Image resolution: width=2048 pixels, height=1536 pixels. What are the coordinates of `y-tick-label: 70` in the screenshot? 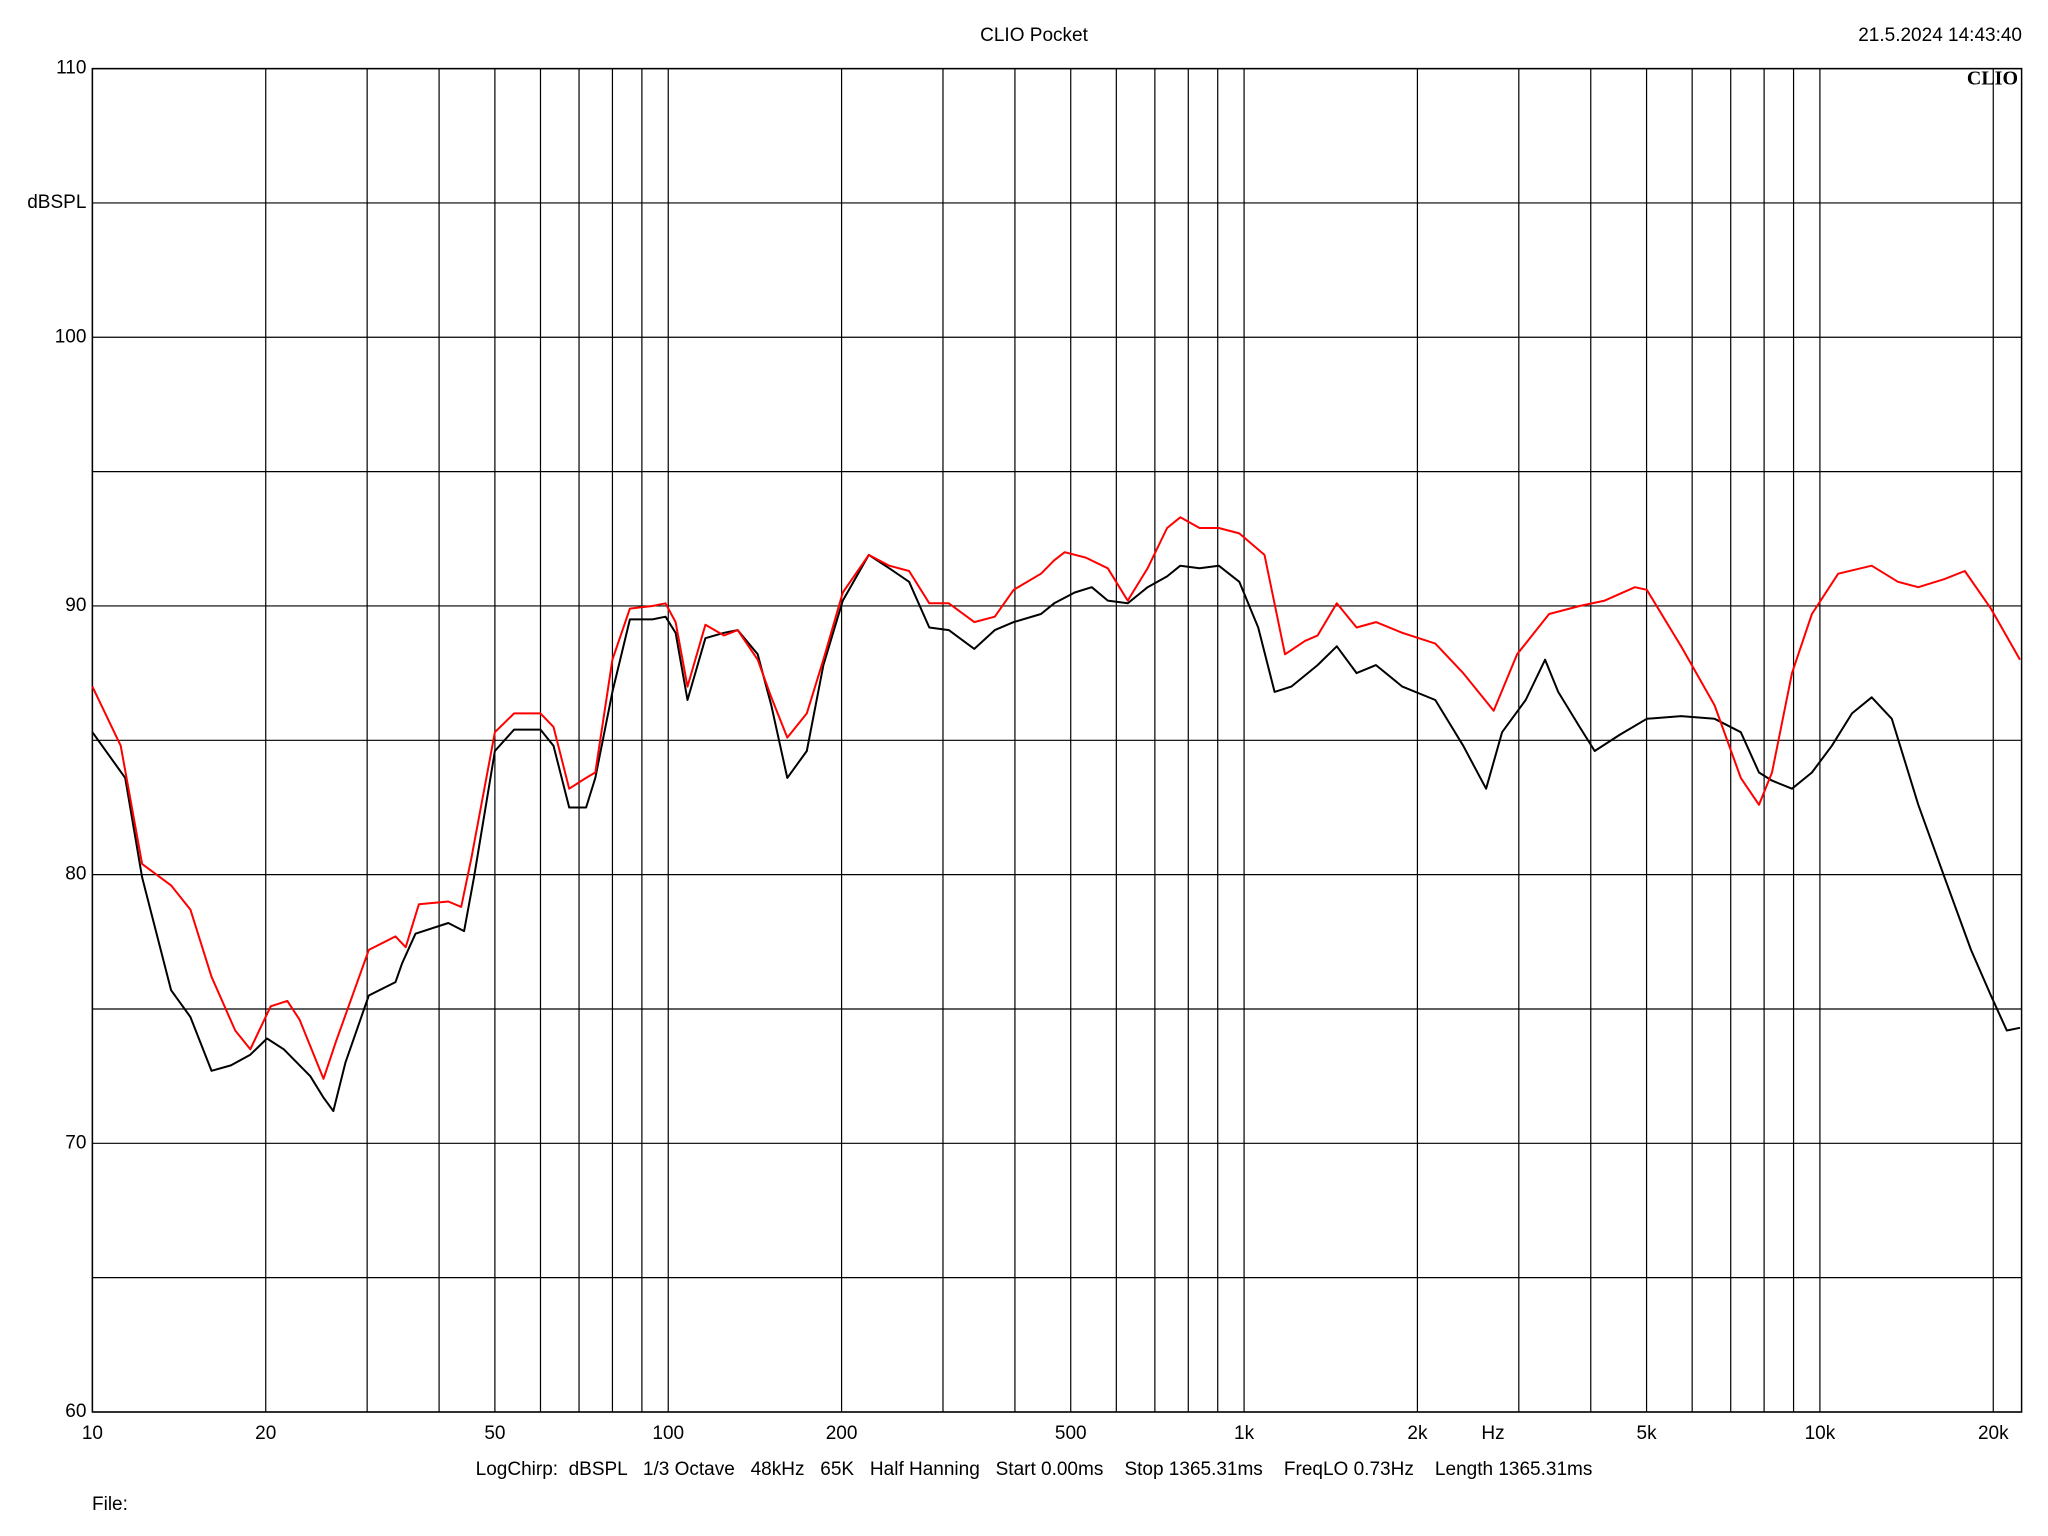 It's located at (75, 1142).